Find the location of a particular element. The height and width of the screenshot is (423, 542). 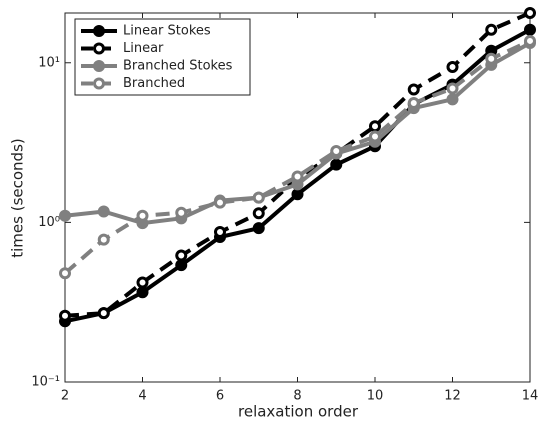

x-tick-label: 8 is located at coordinates (297, 396).